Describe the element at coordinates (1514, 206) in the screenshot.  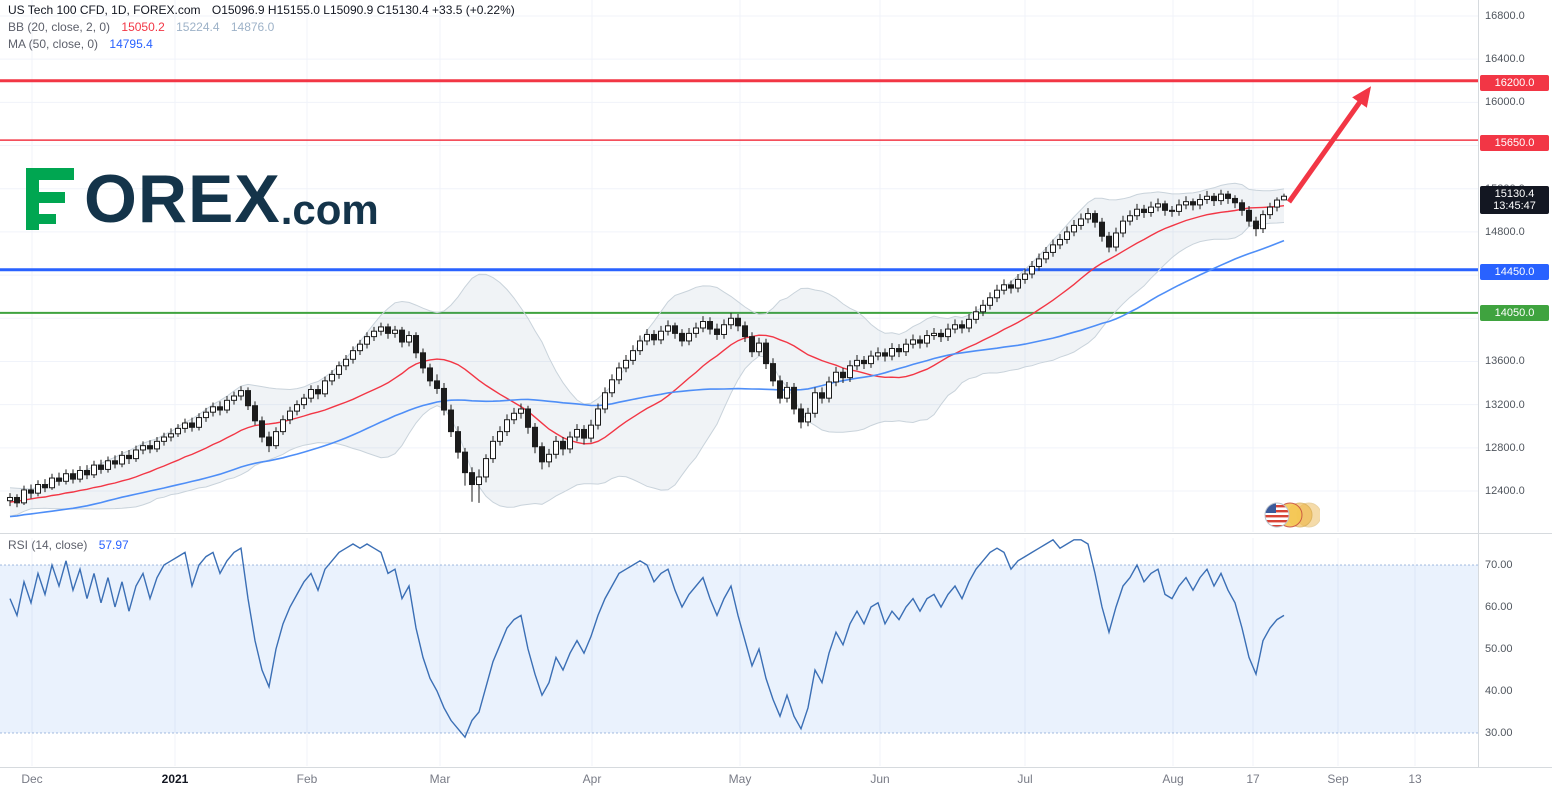
I see `bar-countdown: 13:45:47` at that location.